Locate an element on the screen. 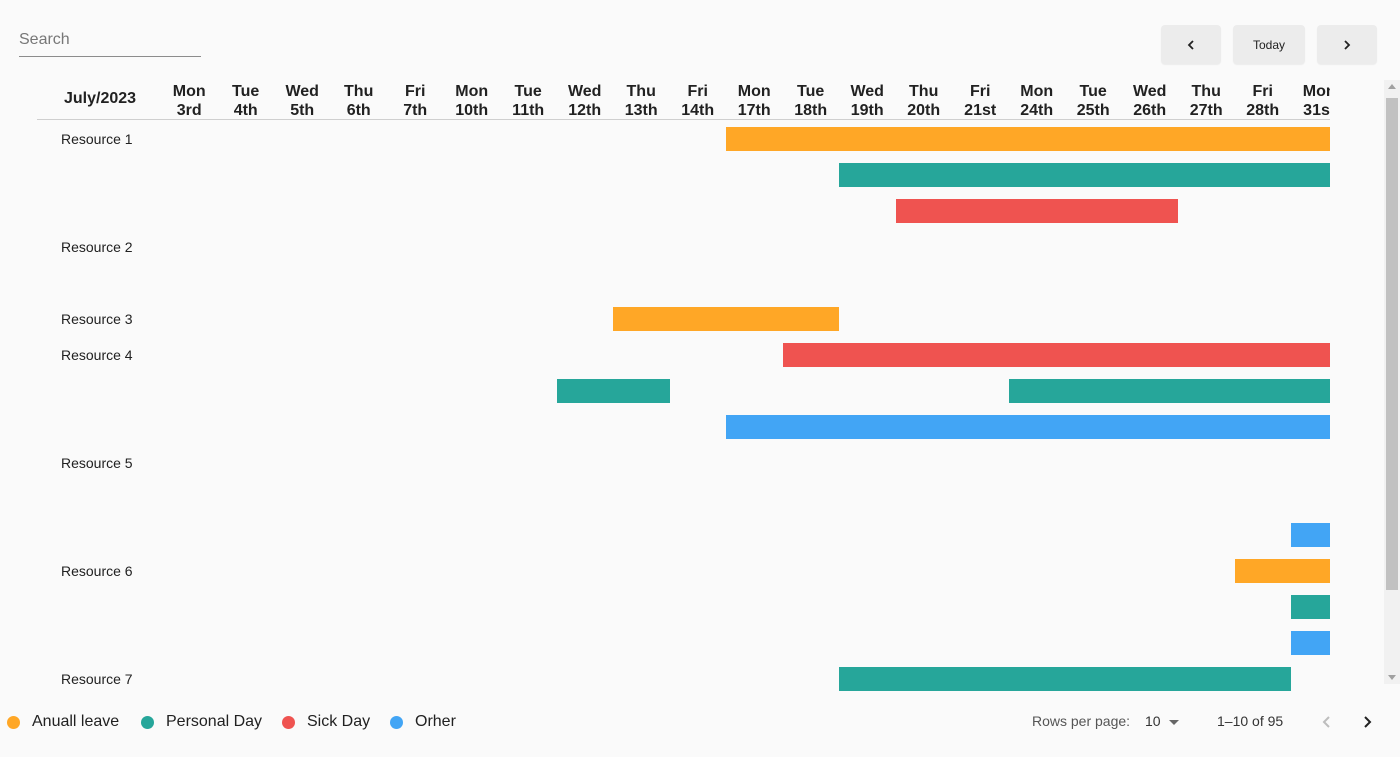 This screenshot has height=757, width=1400. day-header: Wed 19th is located at coordinates (867, 101).